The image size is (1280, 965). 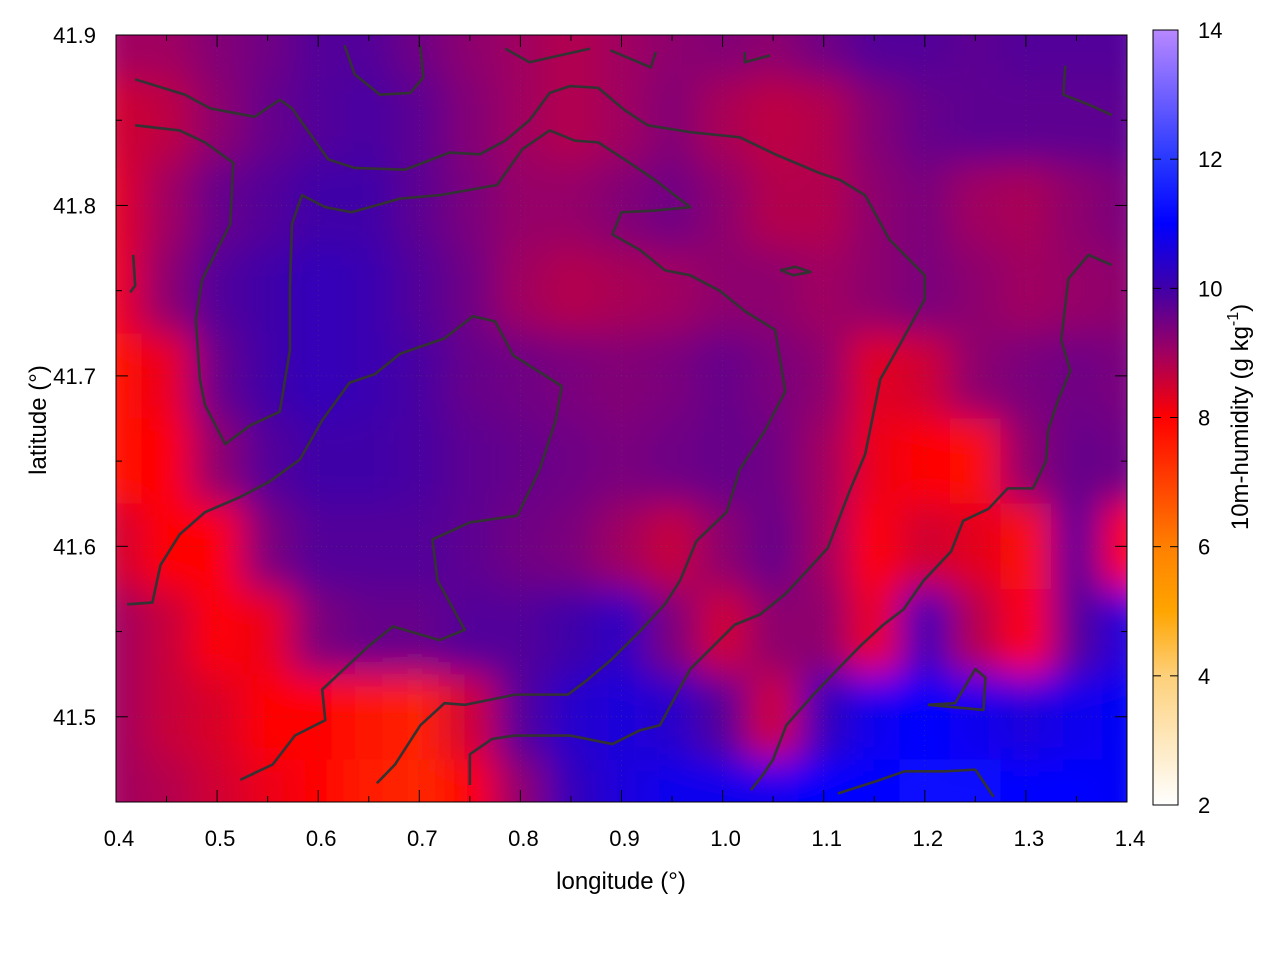 What do you see at coordinates (826, 838) in the screenshot?
I see `x-tick-label: 1.1` at bounding box center [826, 838].